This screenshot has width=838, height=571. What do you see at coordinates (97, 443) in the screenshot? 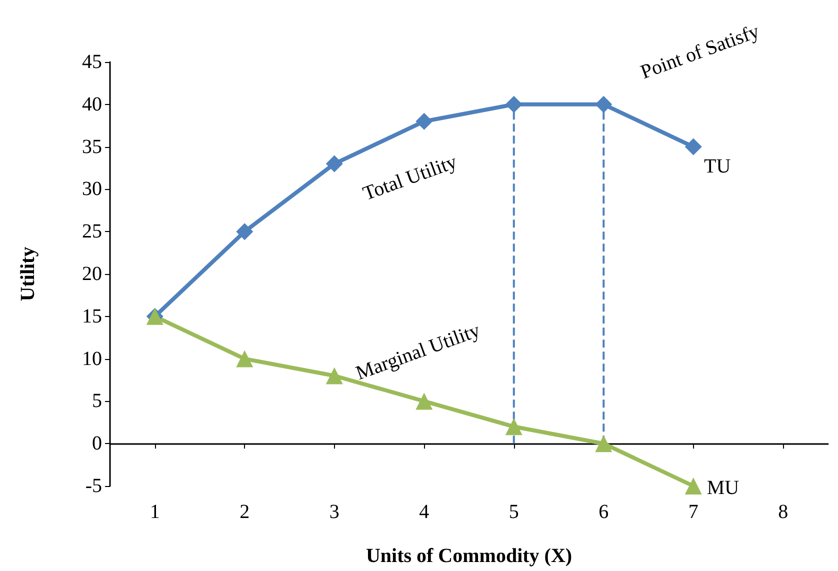
I see `y-tick-label: 0` at bounding box center [97, 443].